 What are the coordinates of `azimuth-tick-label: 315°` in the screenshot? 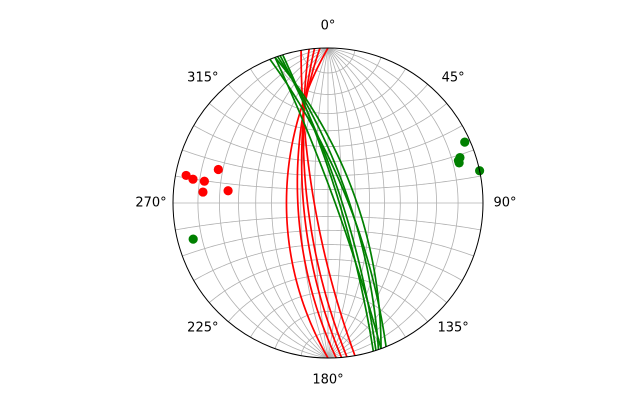 It's located at (202, 77).